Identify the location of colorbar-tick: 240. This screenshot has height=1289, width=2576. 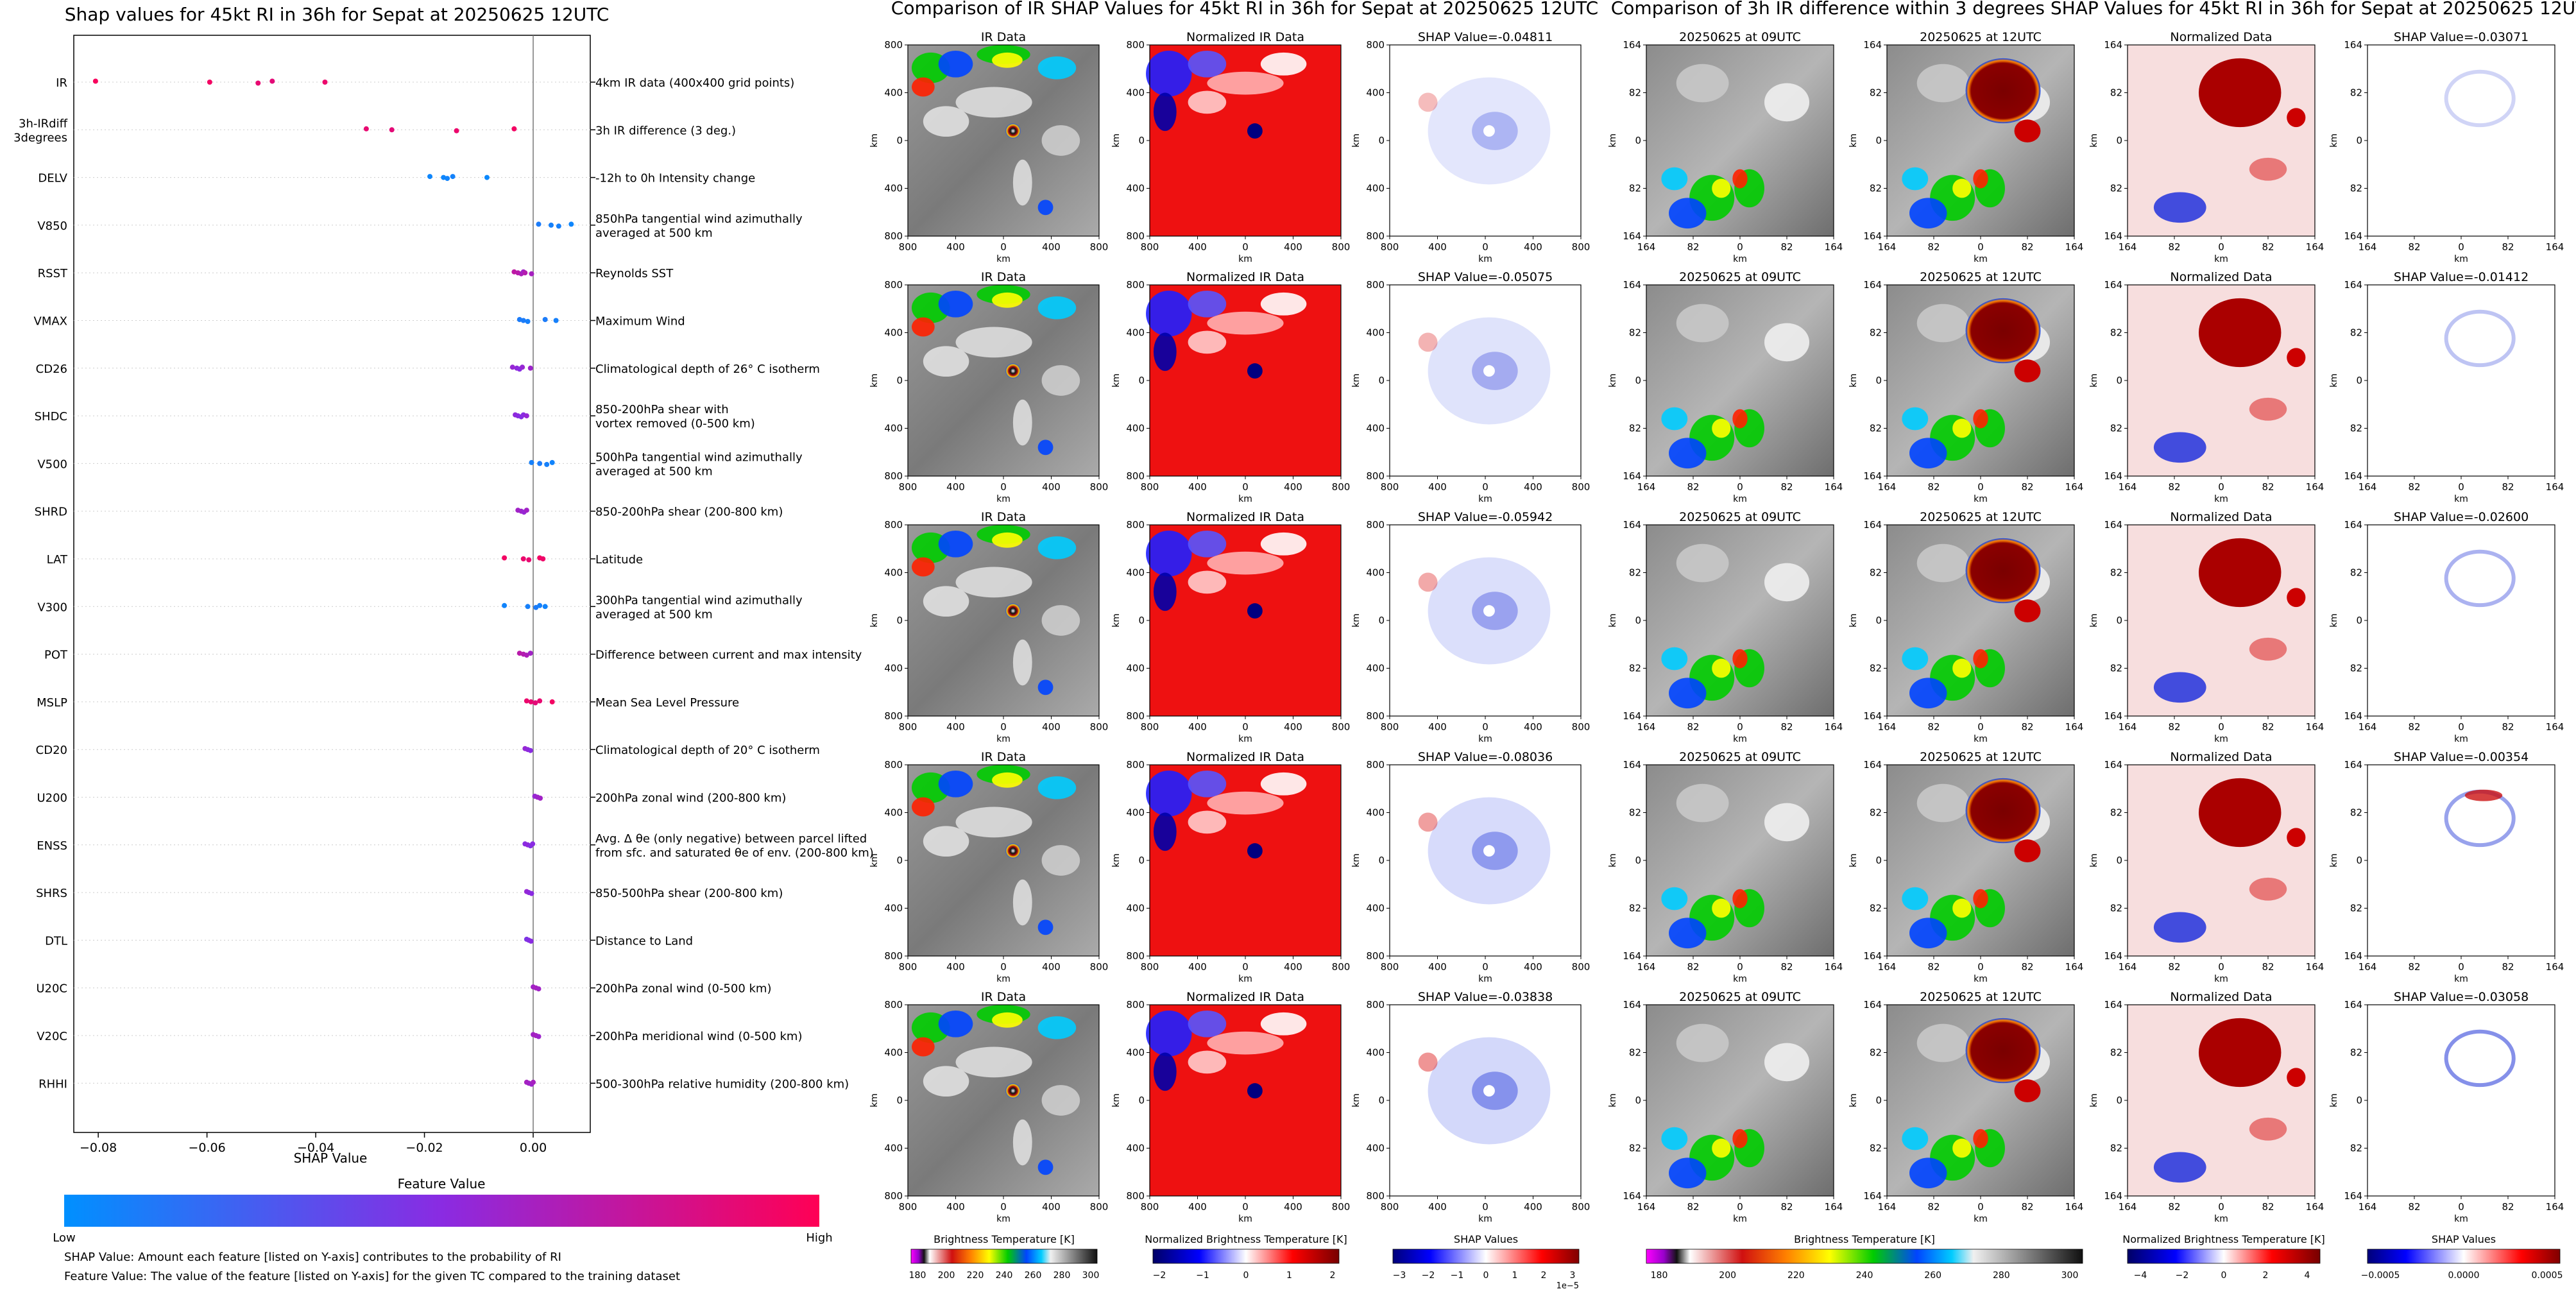
(1864, 1275).